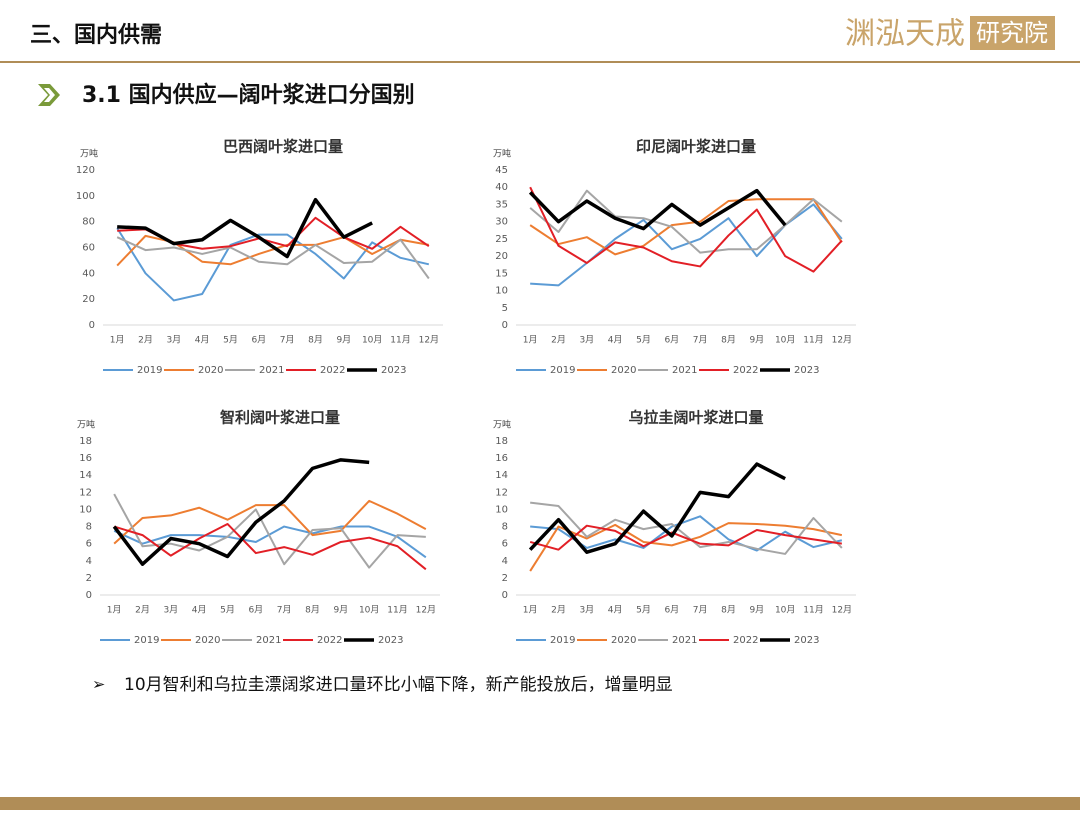 Image resolution: width=1080 pixels, height=814 pixels. I want to click on y-tick-label: 35, so click(501, 204).